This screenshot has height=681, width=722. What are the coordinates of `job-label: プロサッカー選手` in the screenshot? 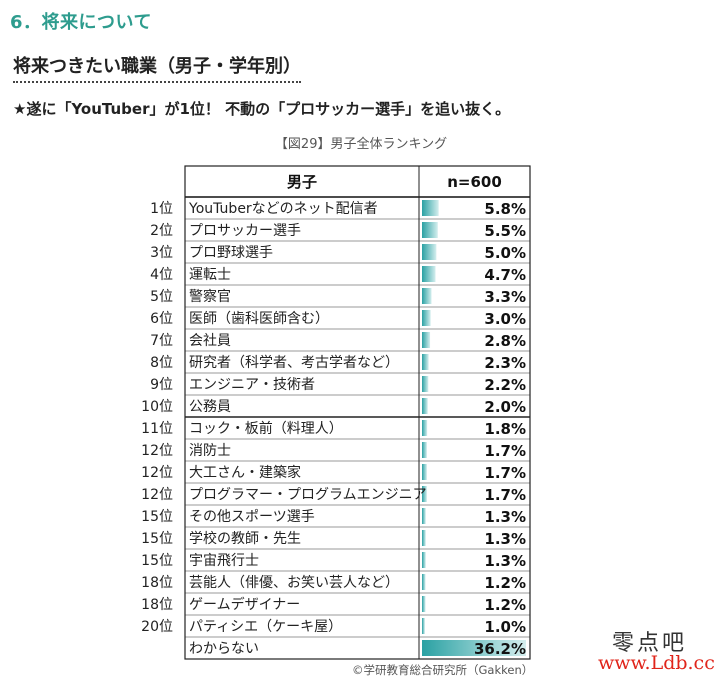 It's located at (245, 231).